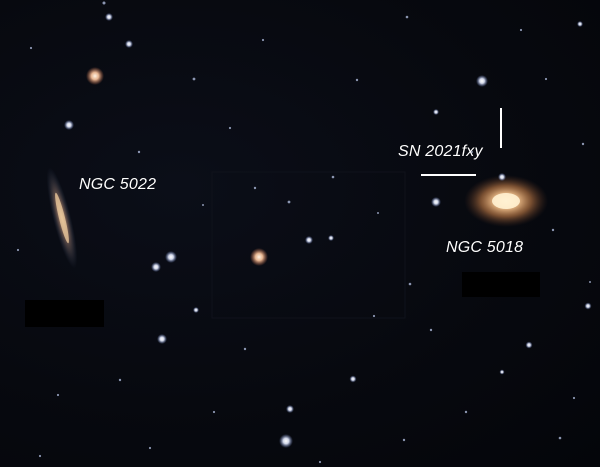 This screenshot has height=467, width=600. What do you see at coordinates (118, 184) in the screenshot?
I see `label-ngc5022: NGC 5022` at bounding box center [118, 184].